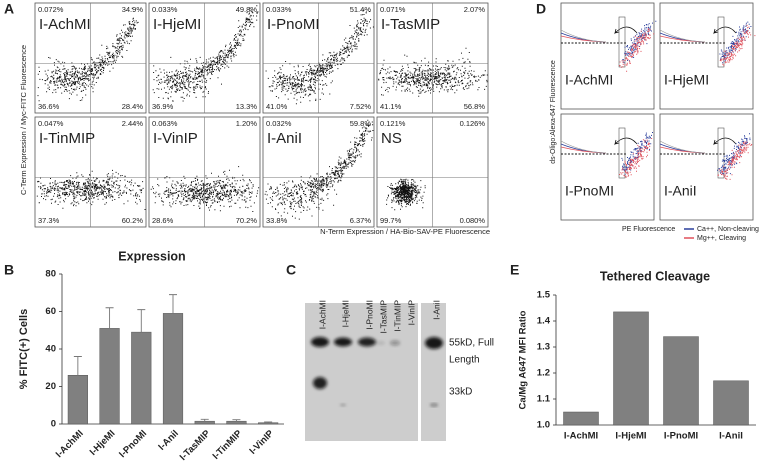 The width and height of the screenshot is (763, 461). I want to click on quadrant-percent: 59.8%, so click(361, 123).